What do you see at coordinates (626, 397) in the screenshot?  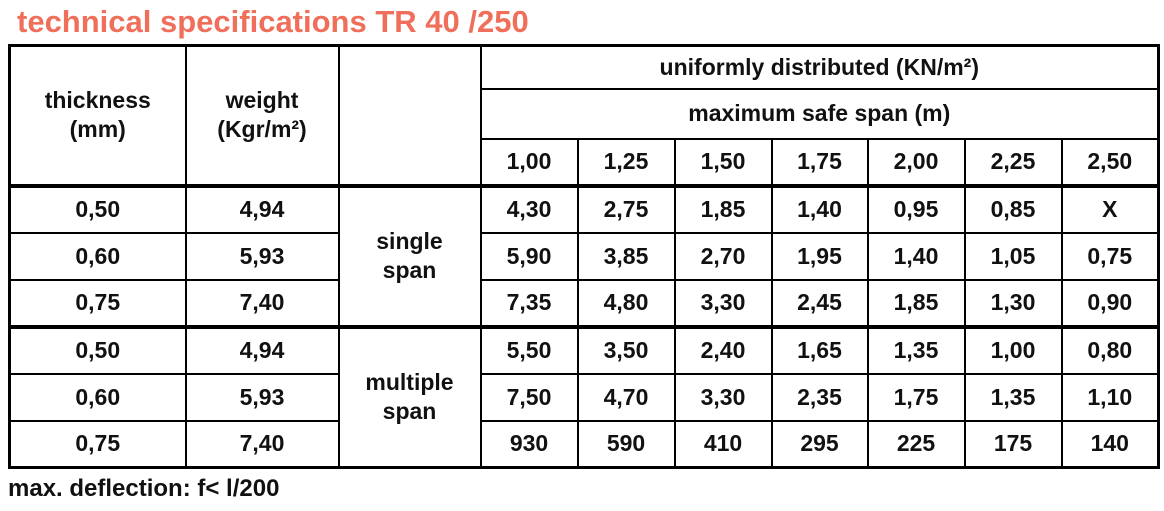 I see `span-value-cell: 4,70` at bounding box center [626, 397].